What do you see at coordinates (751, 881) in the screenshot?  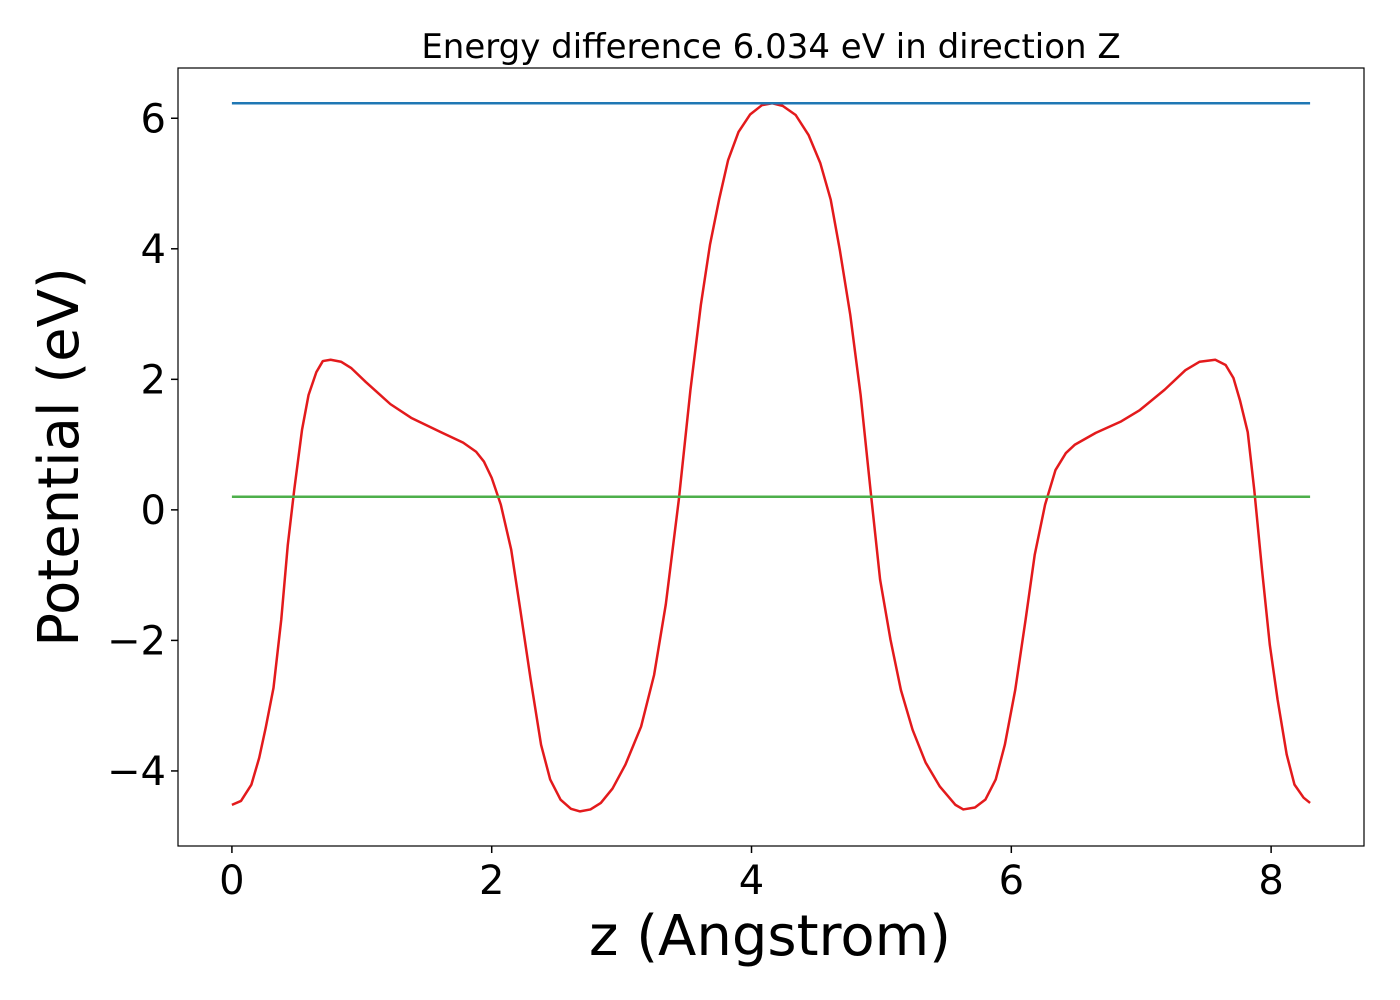 I see `x-tick-label: 4` at bounding box center [751, 881].